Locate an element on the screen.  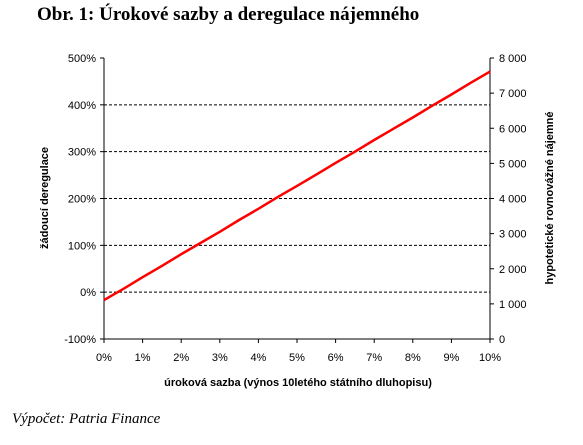
y-tick-label: 100% is located at coordinates (82, 246).